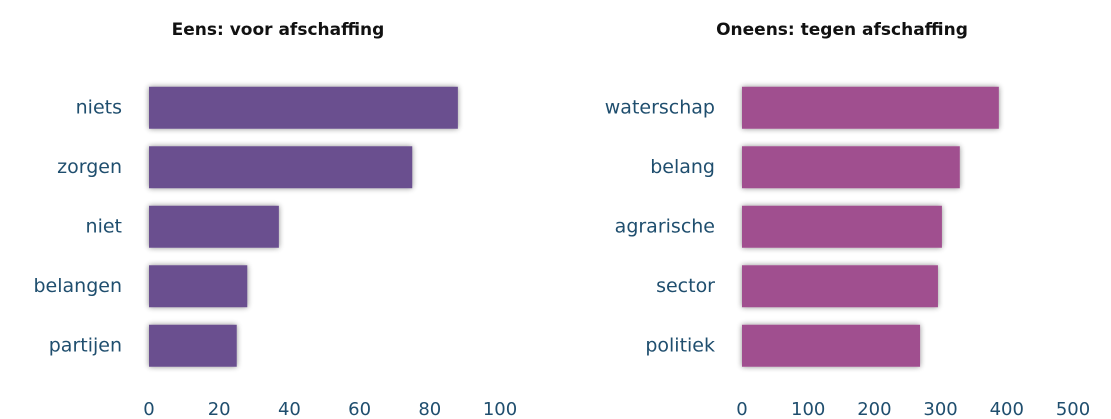  What do you see at coordinates (99, 107) in the screenshot?
I see `category-label: niets` at bounding box center [99, 107].